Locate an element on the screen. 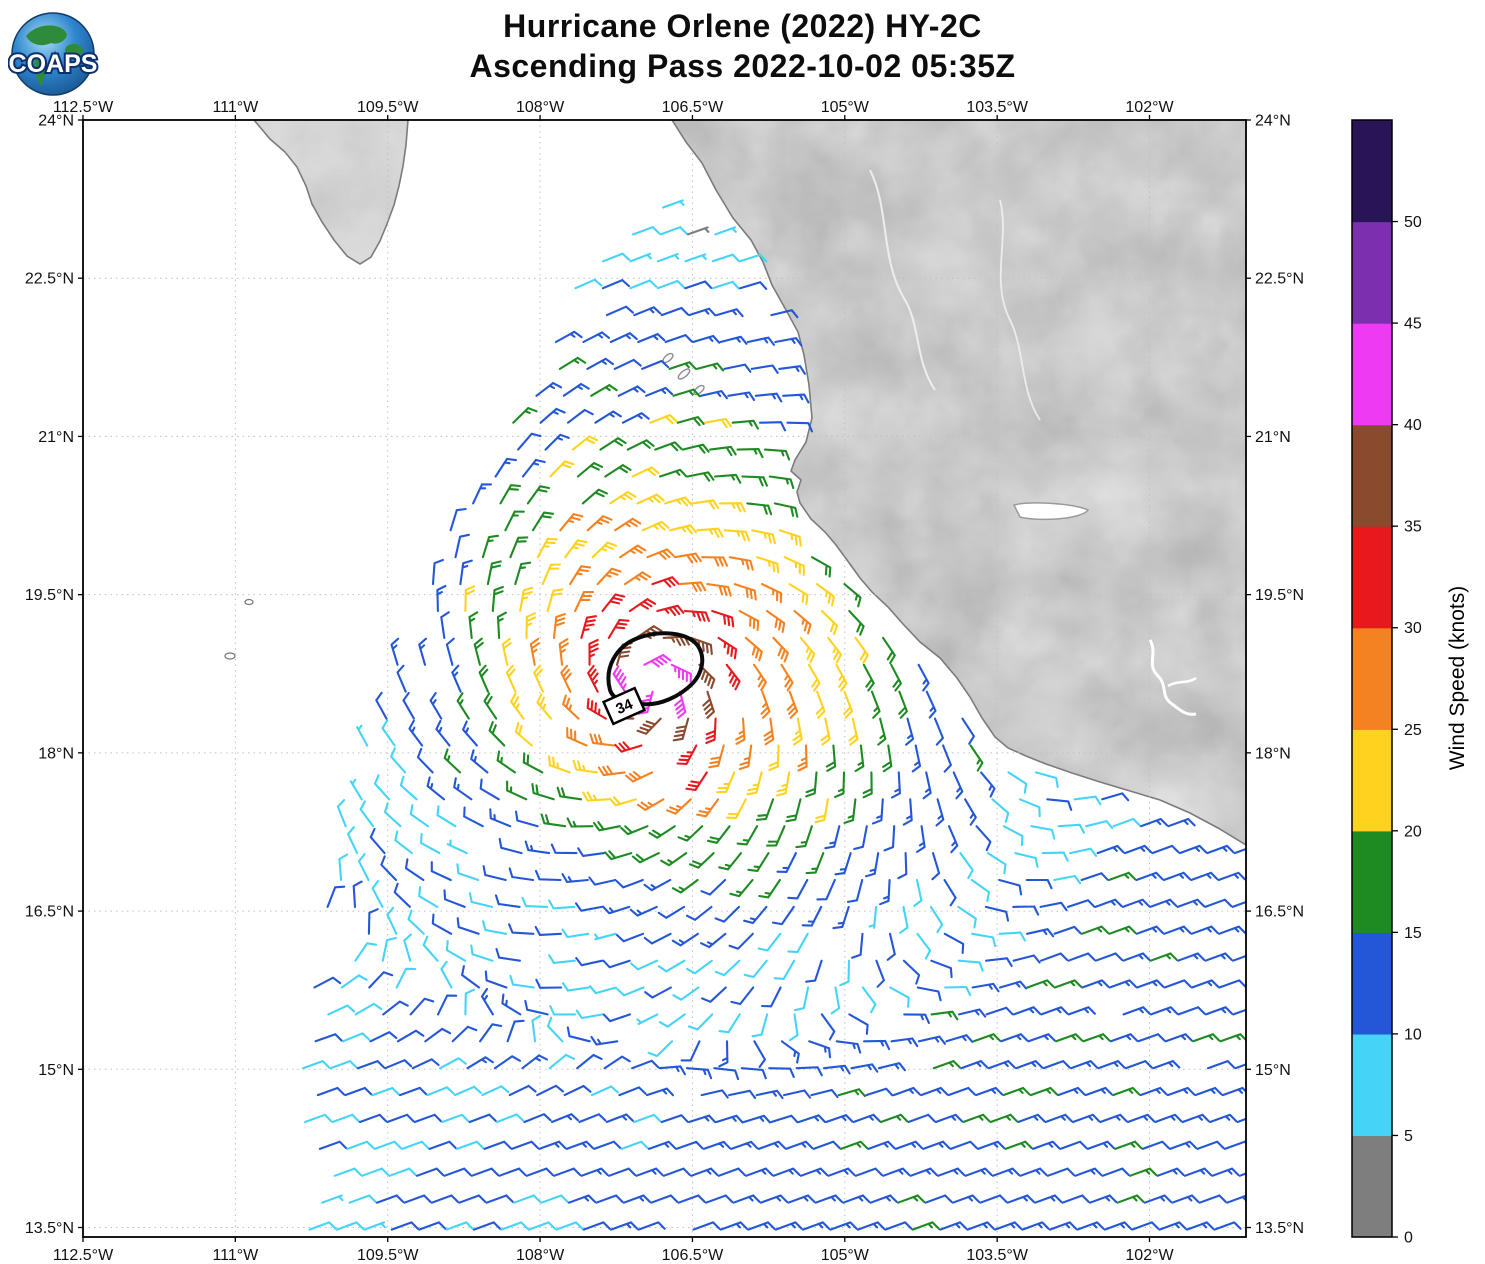 The width and height of the screenshot is (1485, 1264). x-tick-label-top: 103.5°W is located at coordinates (997, 107).